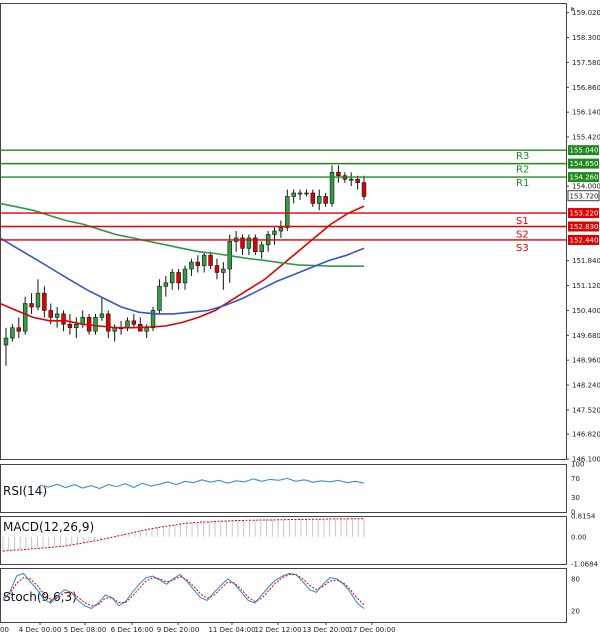 This screenshot has width=600, height=636. Describe the element at coordinates (586, 138) in the screenshot. I see `price-tick-label: 155.420` at that location.